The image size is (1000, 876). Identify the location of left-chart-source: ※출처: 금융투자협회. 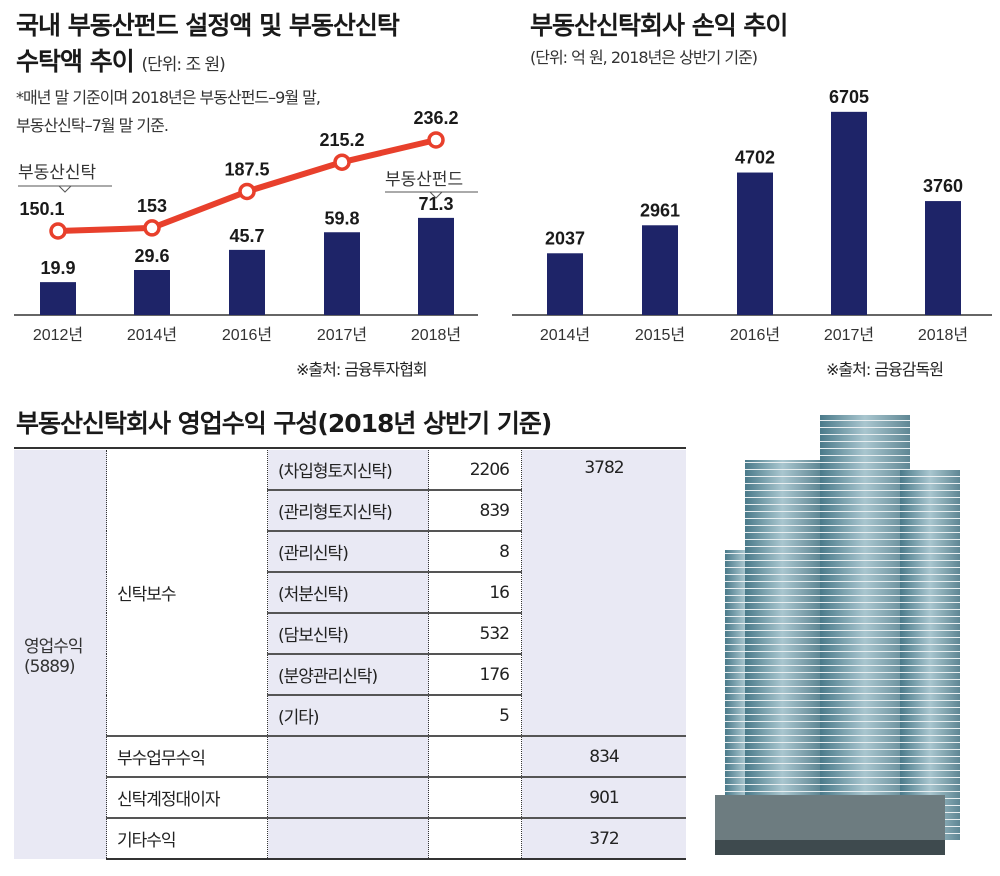
(362, 369).